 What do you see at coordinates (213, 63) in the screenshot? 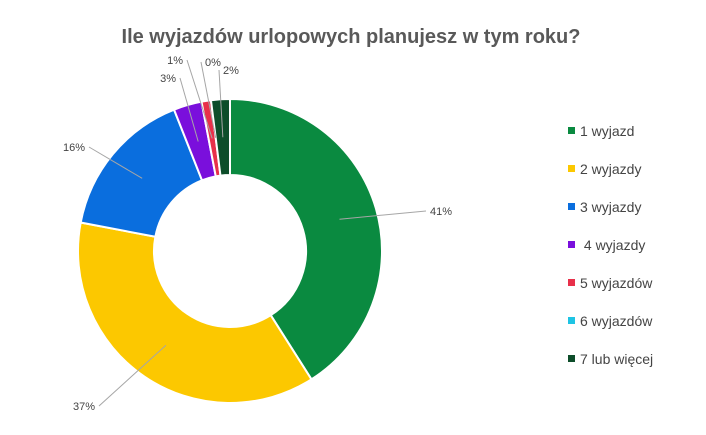
I see `data-label-6-wyjazdow: 0%` at bounding box center [213, 63].